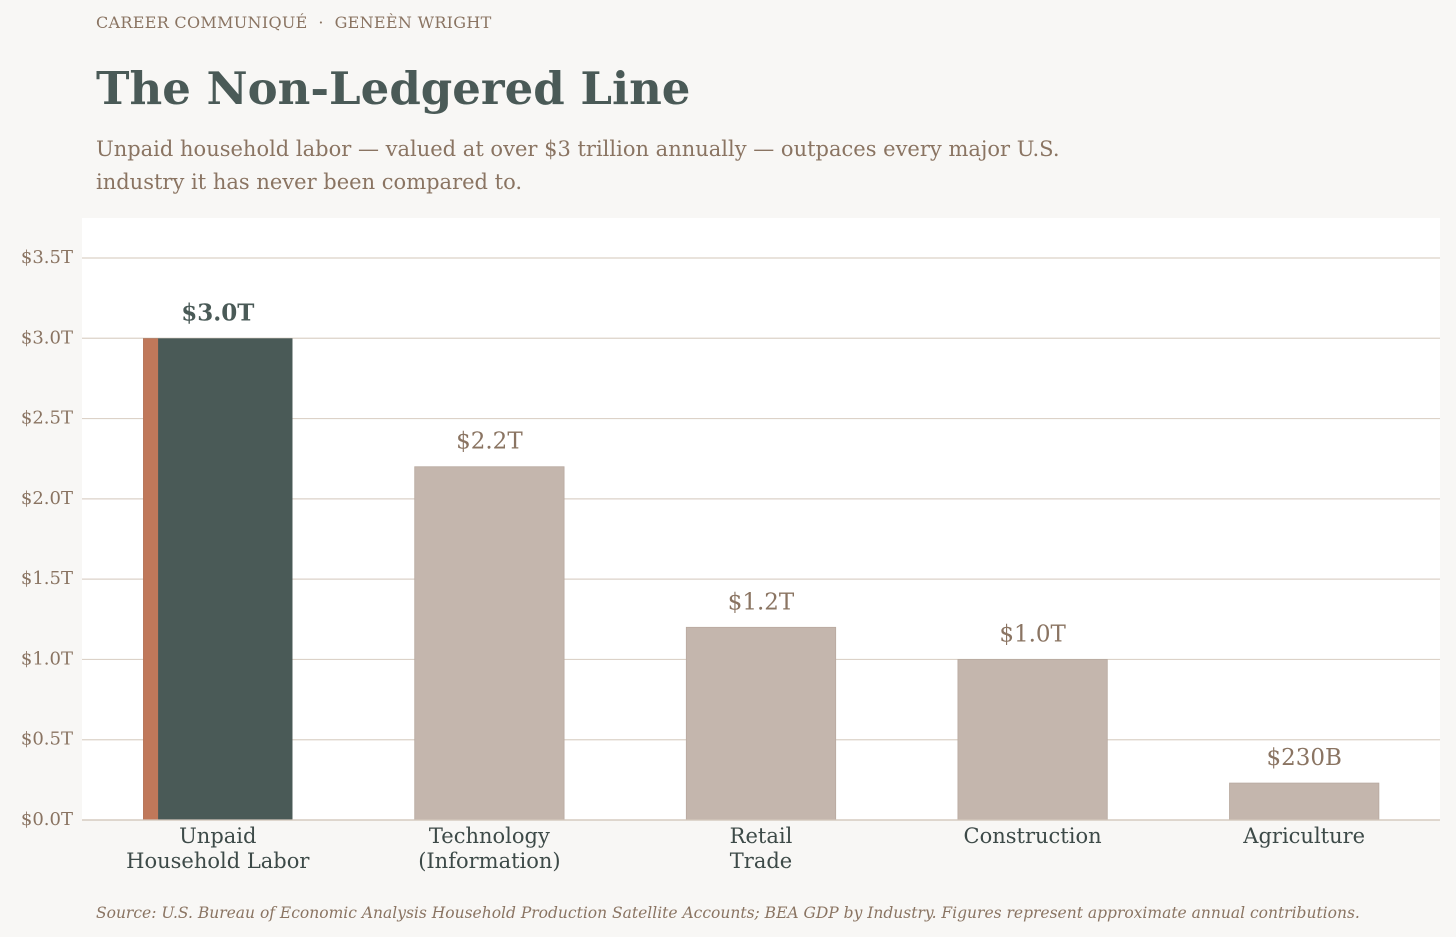 The width and height of the screenshot is (1456, 937). I want to click on x-tick-label: Construction, so click(1033, 836).